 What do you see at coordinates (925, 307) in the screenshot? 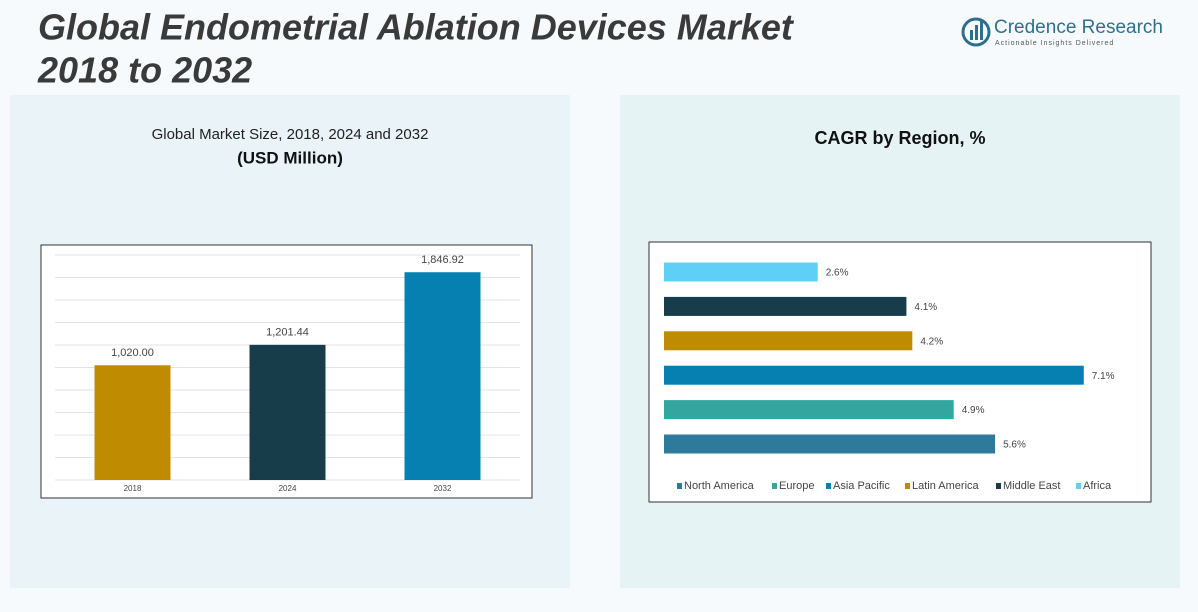
I see `value-label: 4.1%` at bounding box center [925, 307].